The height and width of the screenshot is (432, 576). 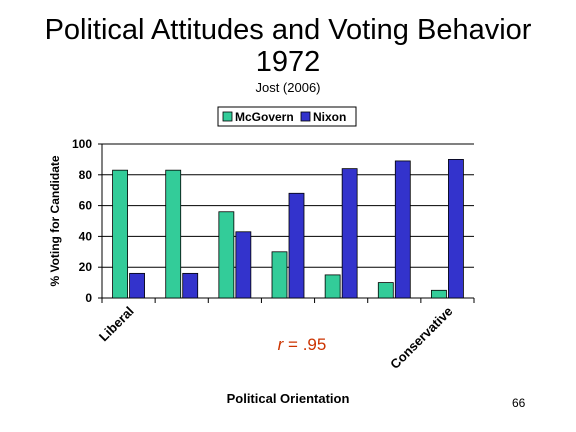 What do you see at coordinates (288, 62) in the screenshot?
I see `slide-title-year: 1972` at bounding box center [288, 62].